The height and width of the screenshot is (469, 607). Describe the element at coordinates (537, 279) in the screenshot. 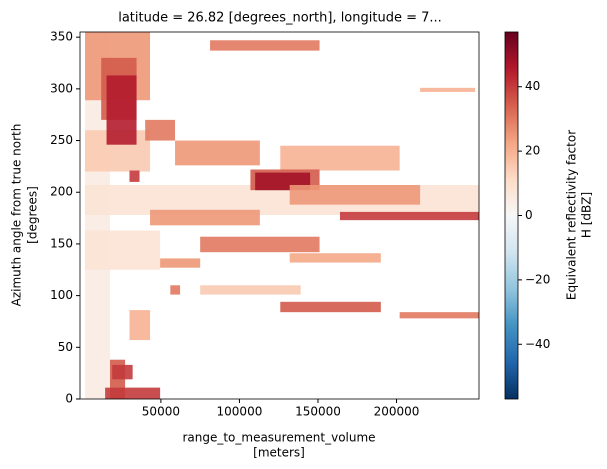

I see `colorbar-tick-label: −20` at that location.